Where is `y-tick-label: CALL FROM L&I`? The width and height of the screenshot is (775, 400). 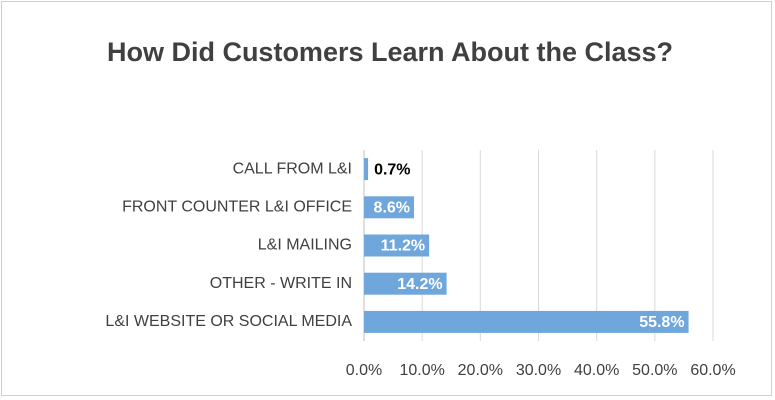 y-tick-label: CALL FROM L&I is located at coordinates (292, 168).